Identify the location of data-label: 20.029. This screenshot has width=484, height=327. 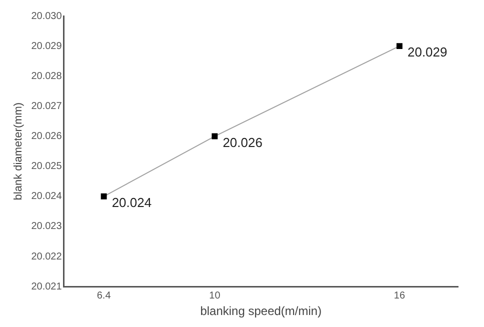
(427, 52).